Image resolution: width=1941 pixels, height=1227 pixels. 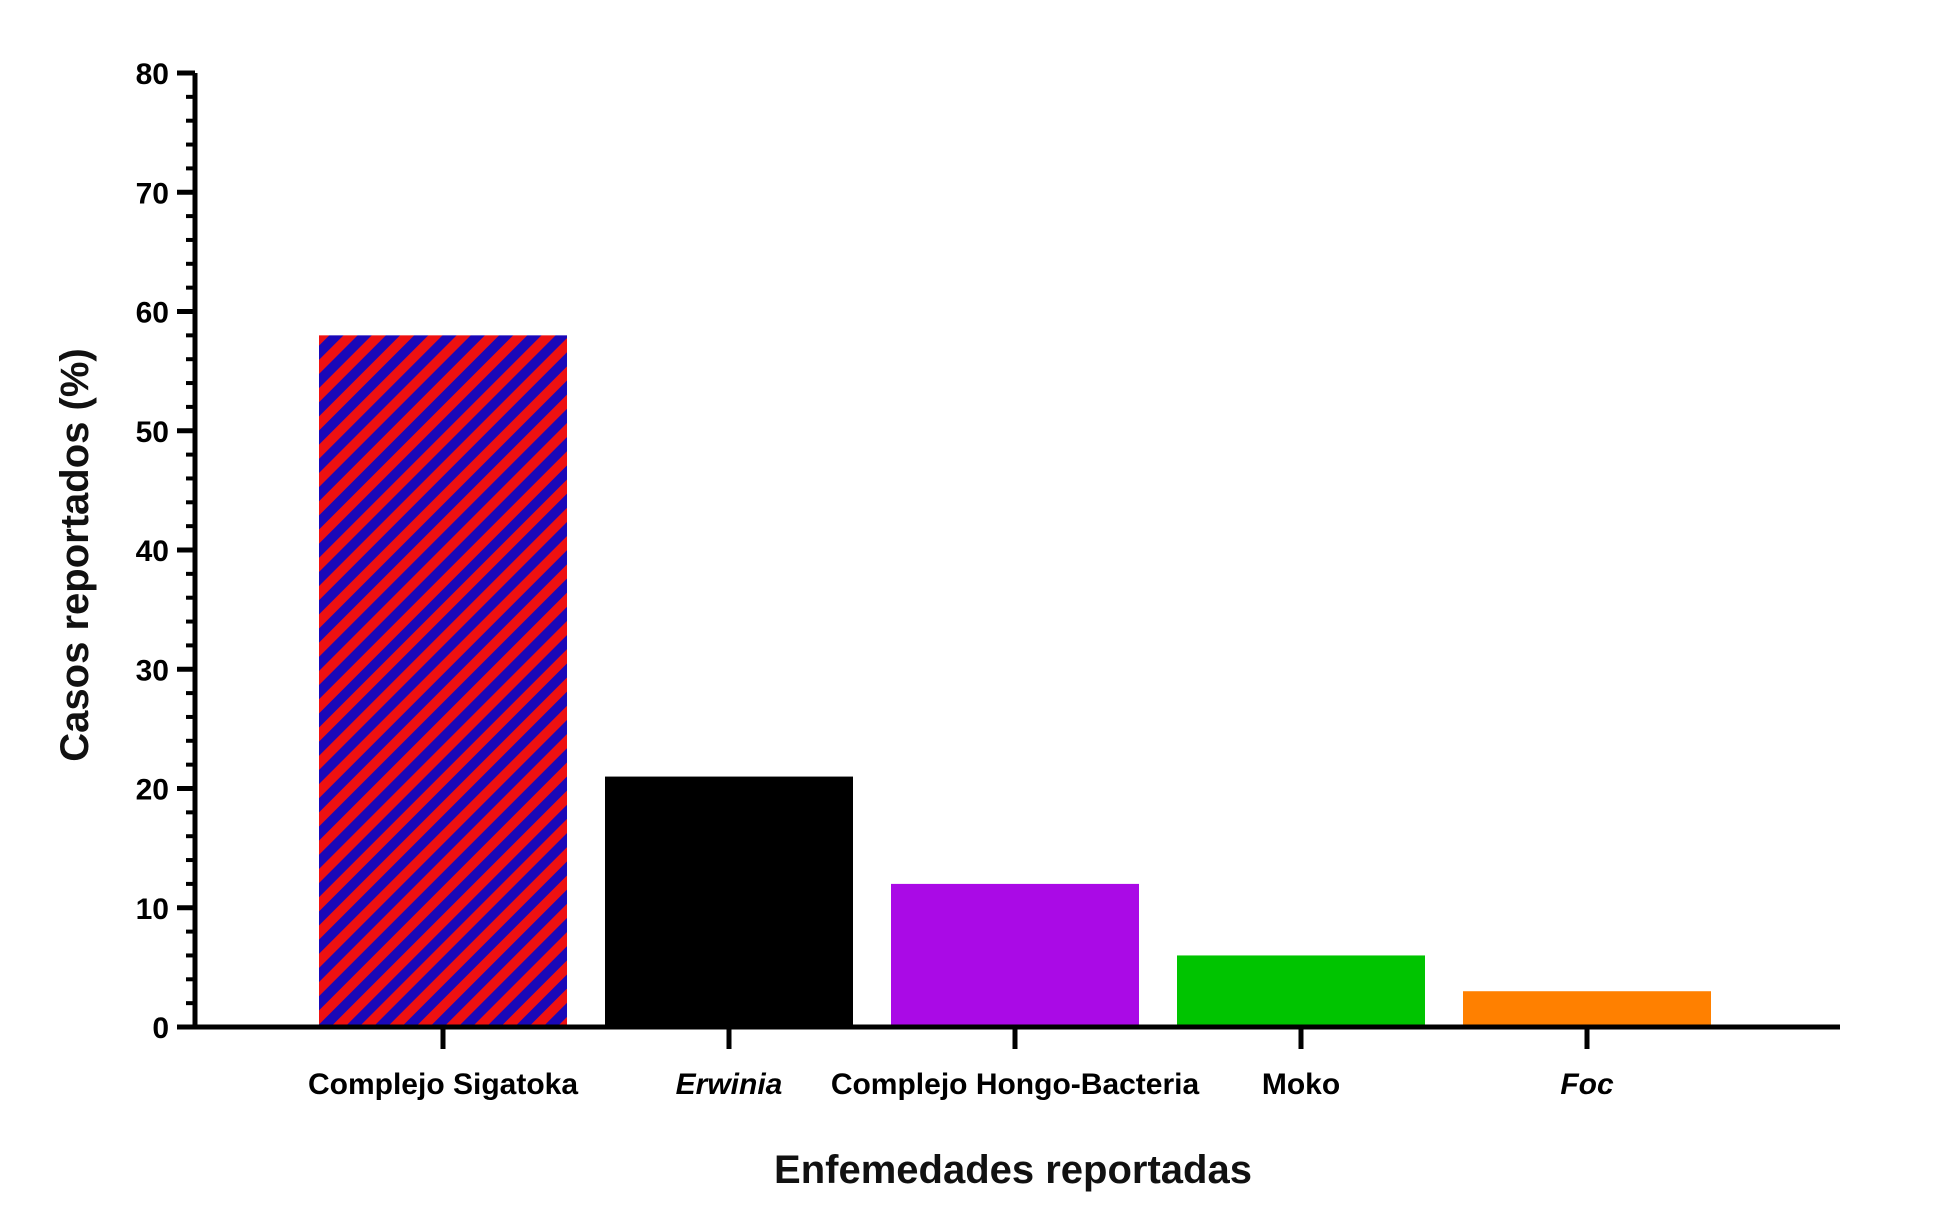 I want to click on y-tick-label: 50, so click(x=152, y=432).